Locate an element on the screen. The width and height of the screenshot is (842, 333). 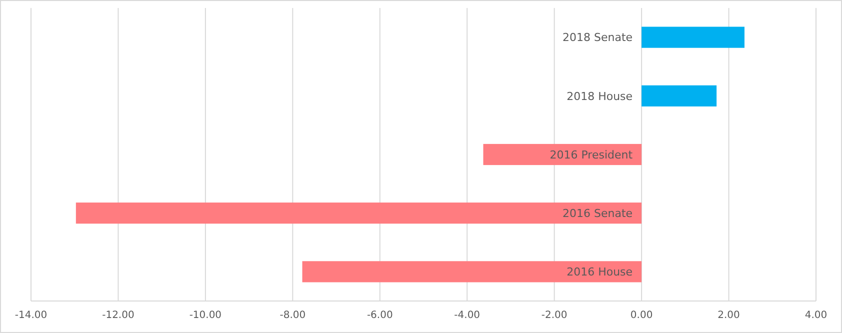
x-tick-label: -10.00 is located at coordinates (205, 315).